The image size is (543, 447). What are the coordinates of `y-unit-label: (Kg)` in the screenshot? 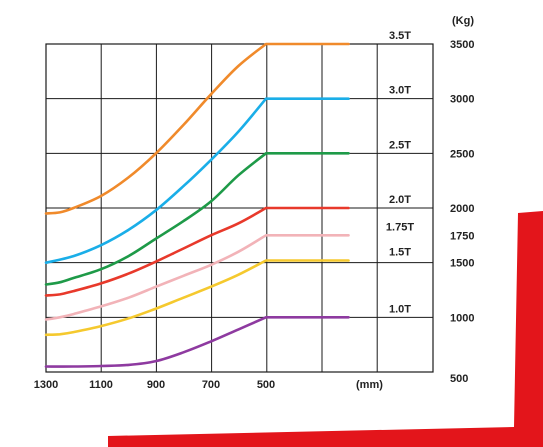 It's located at (463, 21).